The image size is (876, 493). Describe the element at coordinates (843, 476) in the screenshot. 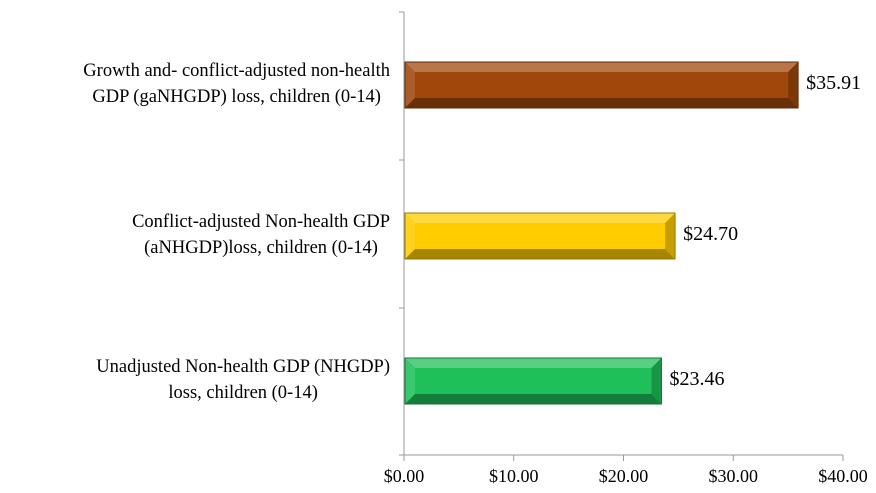

I see `x-tick-label: $40.00` at that location.